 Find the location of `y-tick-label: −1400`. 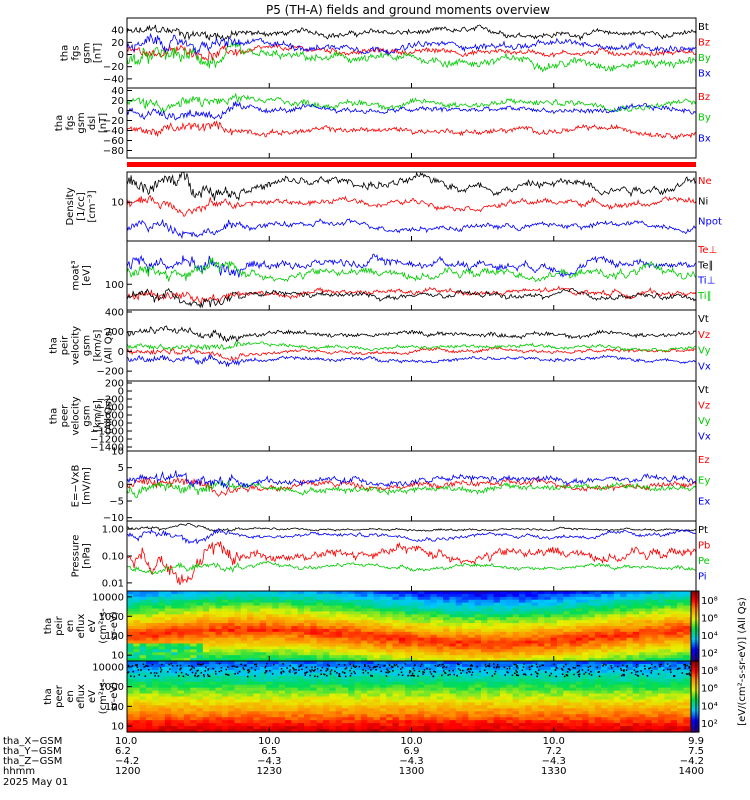

y-tick-label: −1400 is located at coordinates (107, 448).